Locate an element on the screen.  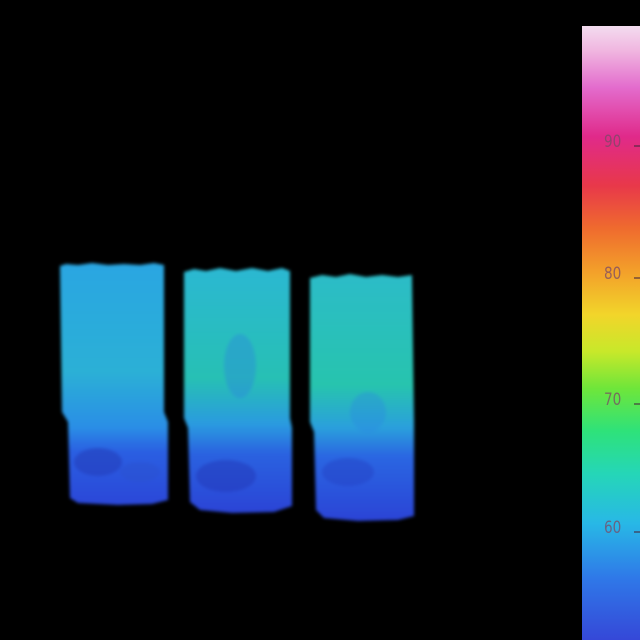
temperature-scale-bar: 90 80 70 60 is located at coordinates (611, 333).